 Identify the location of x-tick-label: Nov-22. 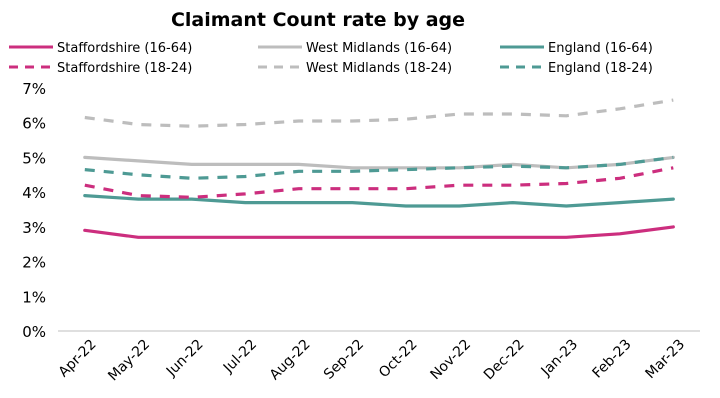
(451, 360).